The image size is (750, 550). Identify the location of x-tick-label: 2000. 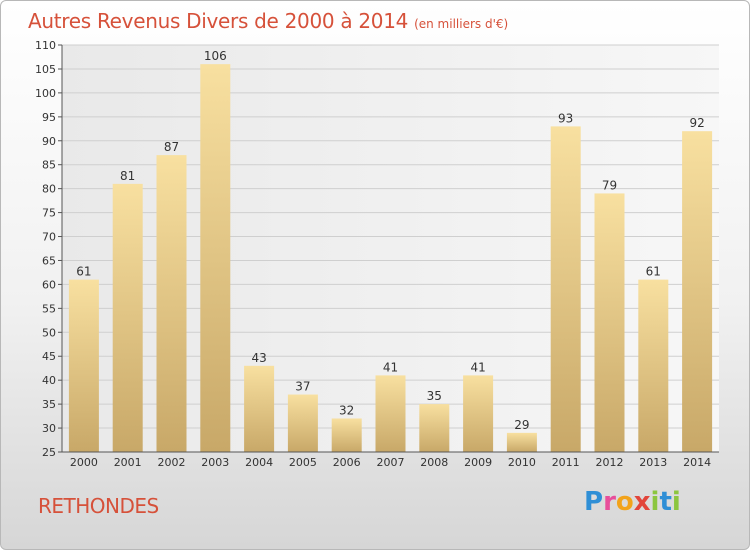
(84, 462).